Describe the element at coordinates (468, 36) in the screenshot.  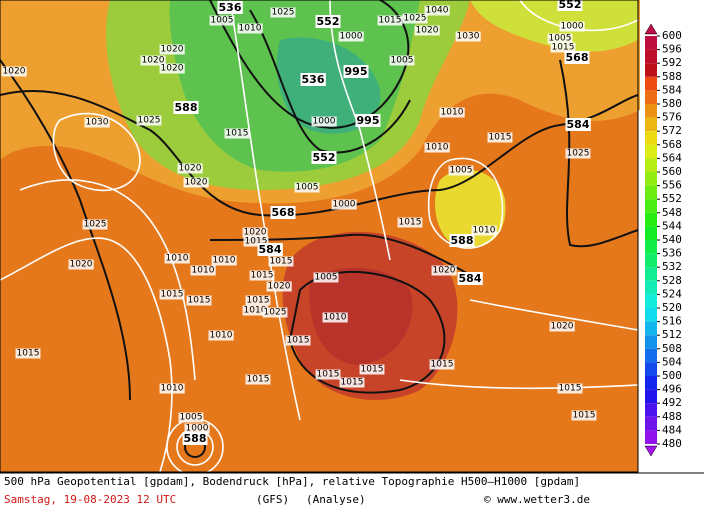
I see `contour-label-group: 1030` at that location.